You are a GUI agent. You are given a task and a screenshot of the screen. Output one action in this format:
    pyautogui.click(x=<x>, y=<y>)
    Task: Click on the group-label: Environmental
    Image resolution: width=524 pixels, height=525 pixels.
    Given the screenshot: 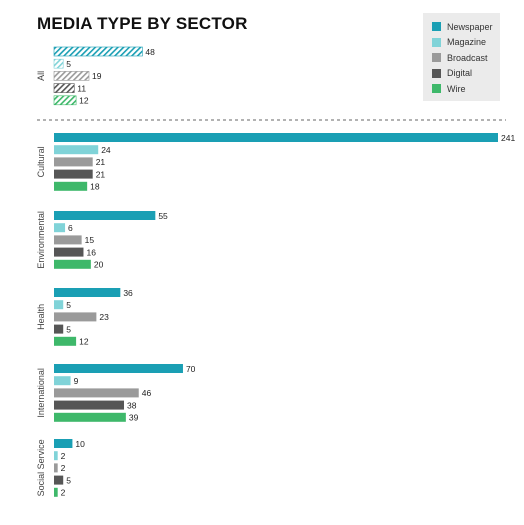 What is the action you would take?
    pyautogui.click(x=41, y=240)
    